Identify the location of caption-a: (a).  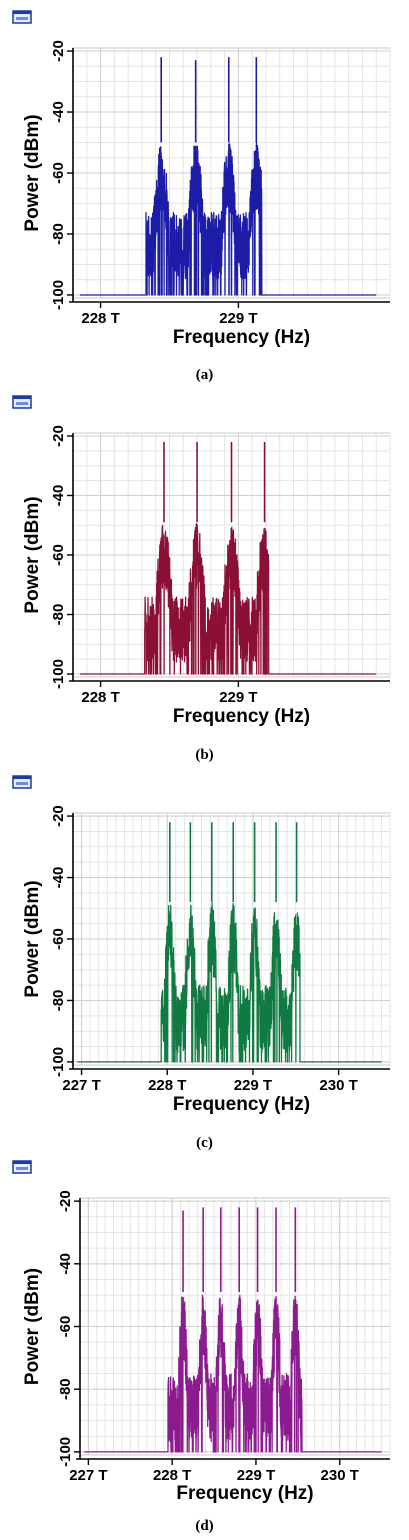
(204, 375).